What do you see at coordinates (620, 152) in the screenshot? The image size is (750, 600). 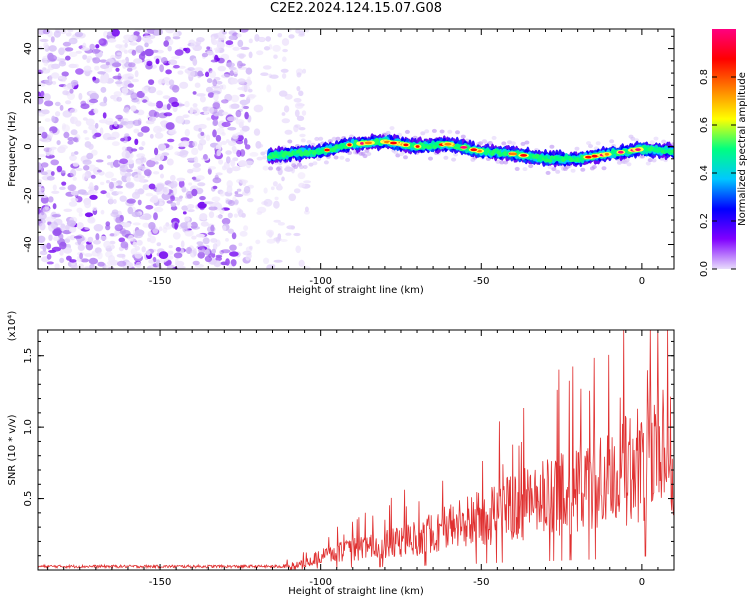 I see `signal-hotspot-core` at bounding box center [620, 152].